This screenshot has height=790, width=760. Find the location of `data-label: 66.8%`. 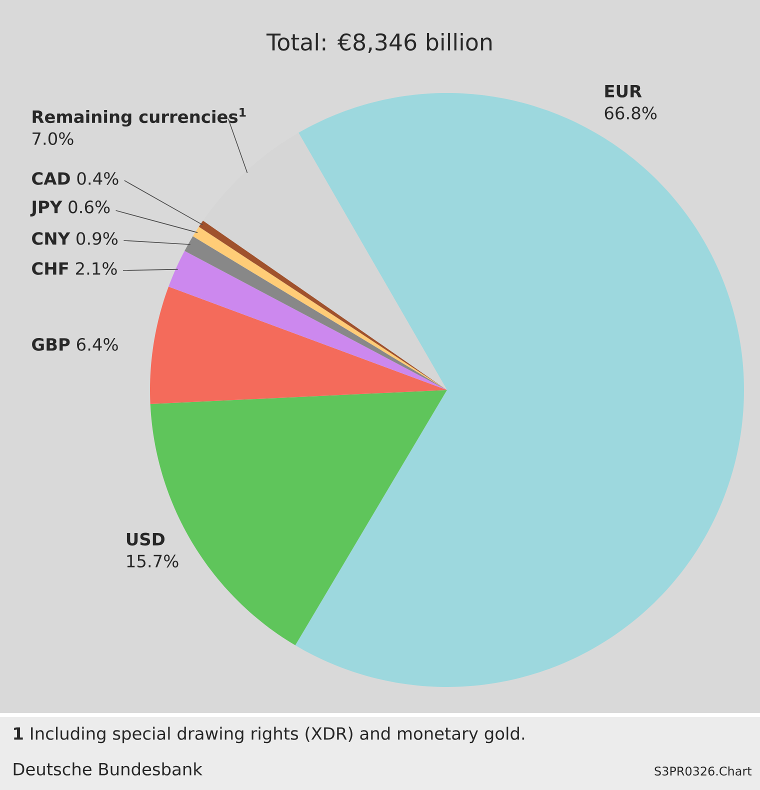

data-label: 66.8% is located at coordinates (630, 113).